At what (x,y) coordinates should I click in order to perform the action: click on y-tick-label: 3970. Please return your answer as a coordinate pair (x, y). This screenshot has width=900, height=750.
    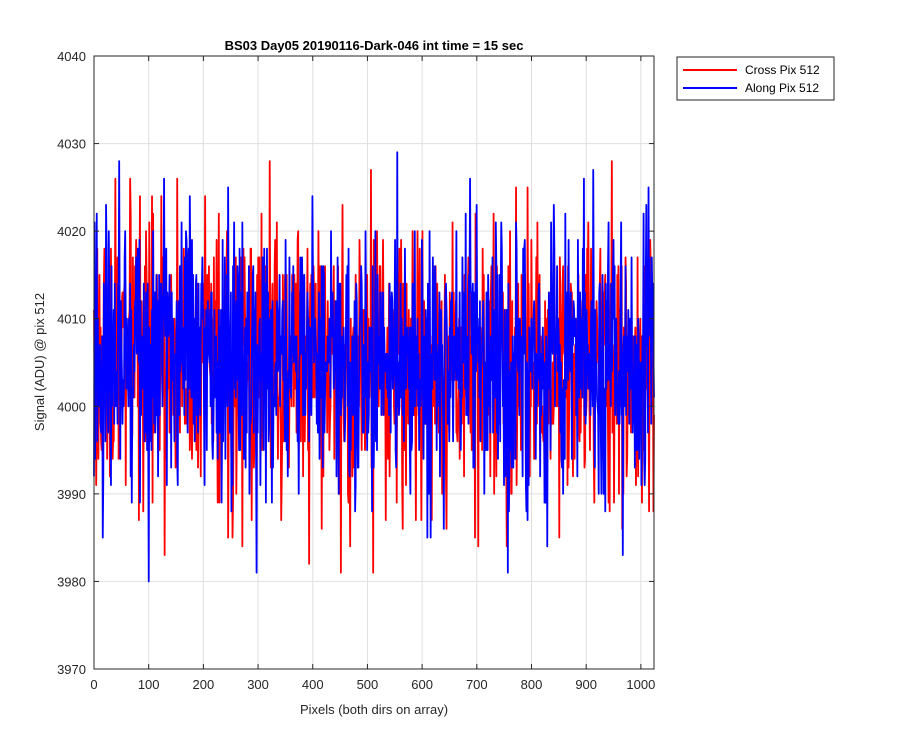
    Looking at the image, I should click on (71, 669).